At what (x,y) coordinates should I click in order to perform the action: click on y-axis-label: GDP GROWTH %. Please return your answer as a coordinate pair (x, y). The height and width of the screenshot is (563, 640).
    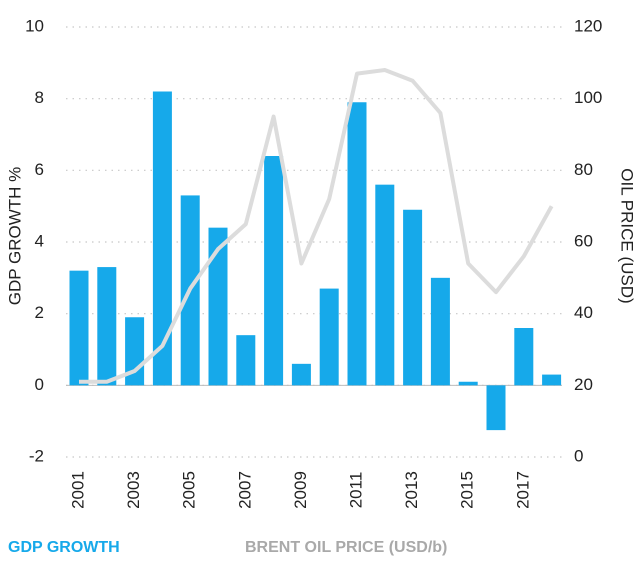
    Looking at the image, I should click on (14, 236).